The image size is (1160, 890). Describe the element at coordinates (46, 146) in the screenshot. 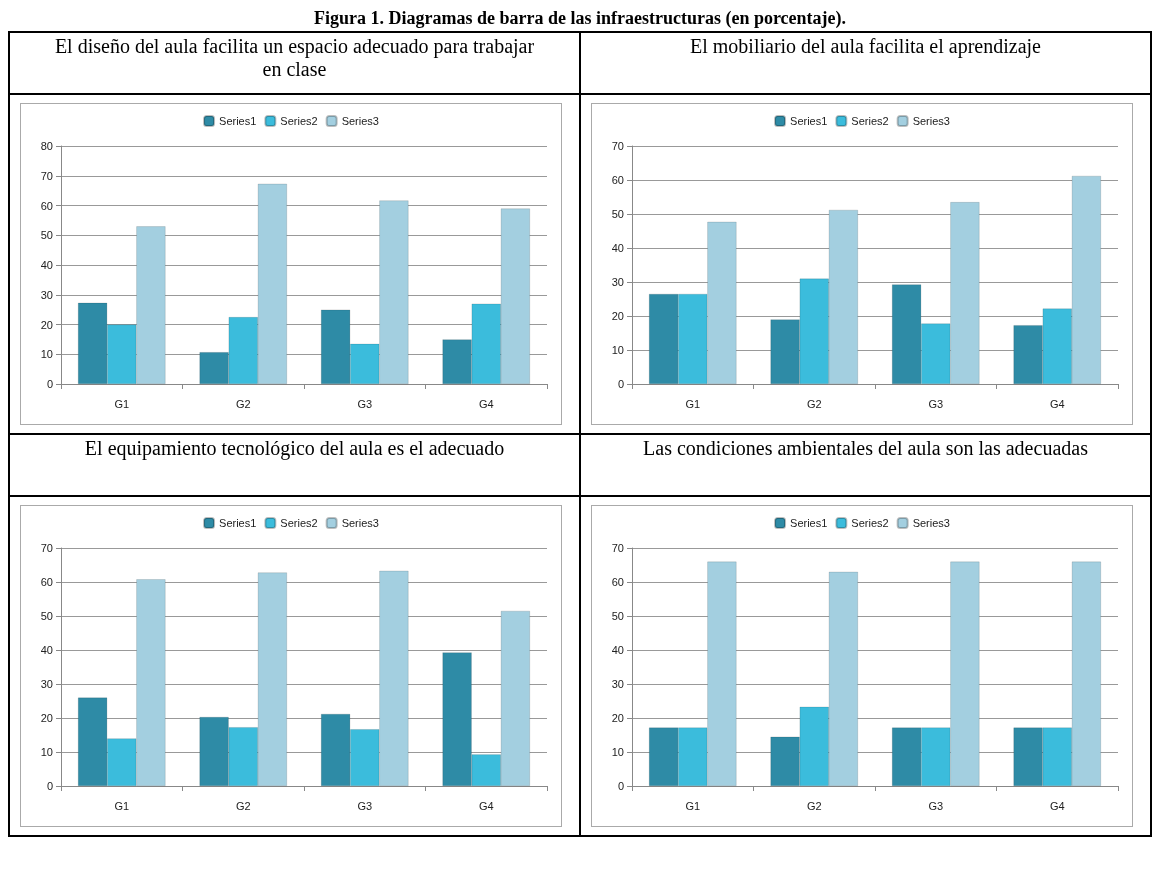

I see `y-tick-label: 80` at that location.